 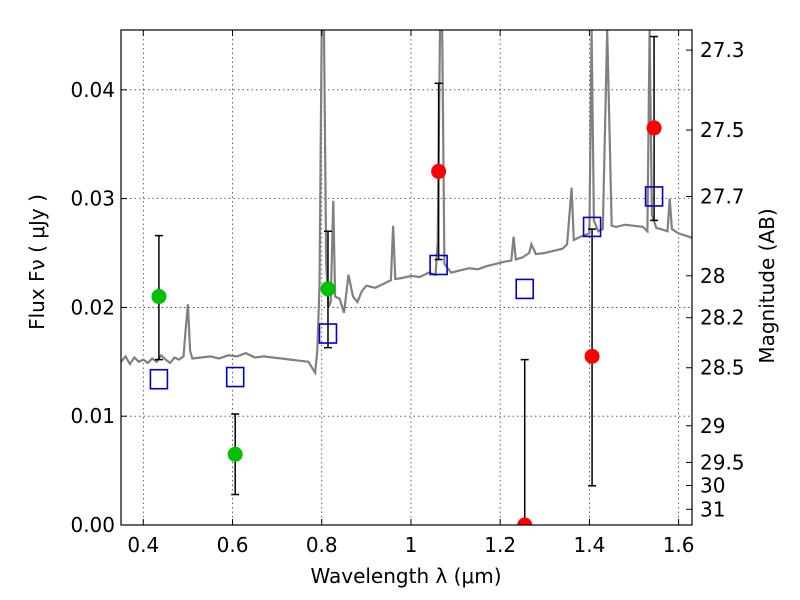 What do you see at coordinates (722, 462) in the screenshot?
I see `mag-tick-label-7: 29.5` at bounding box center [722, 462].